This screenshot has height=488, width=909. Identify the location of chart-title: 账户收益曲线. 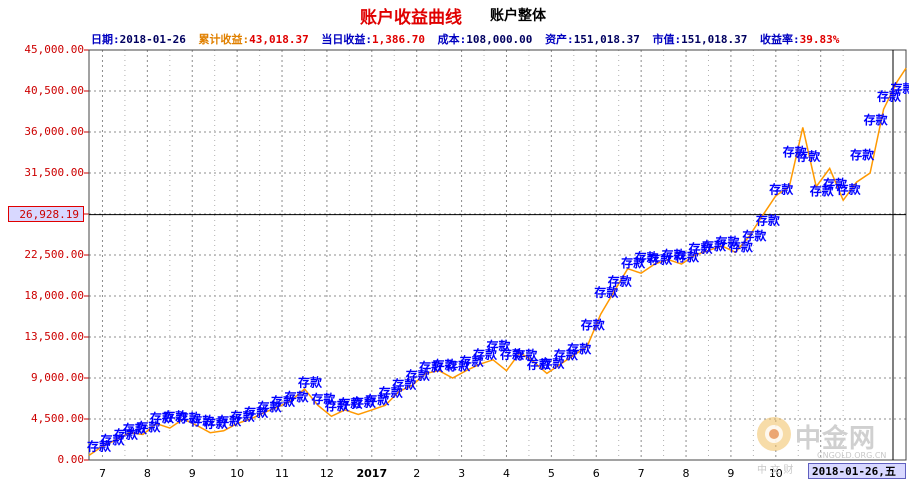
(411, 18).